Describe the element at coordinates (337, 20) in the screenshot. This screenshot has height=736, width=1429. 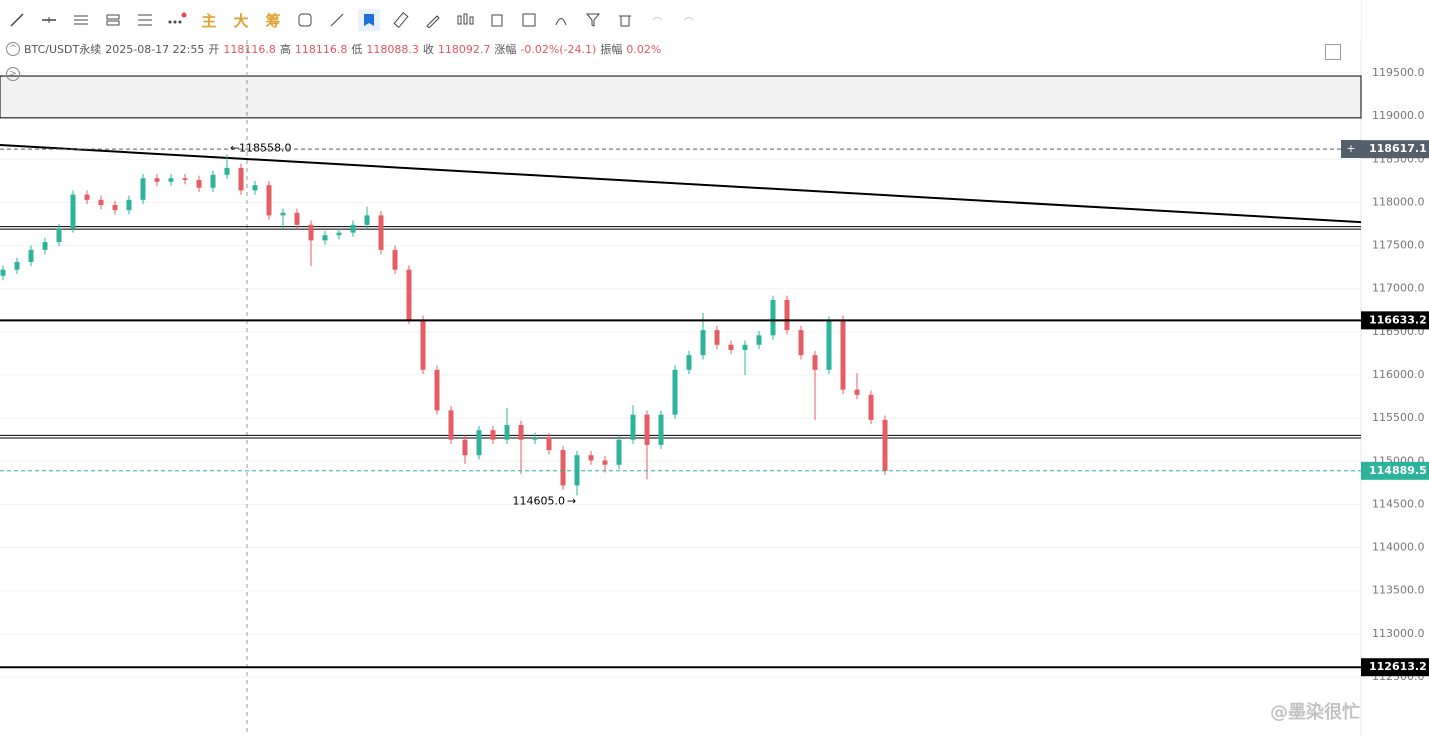
I see `measure-tool` at that location.